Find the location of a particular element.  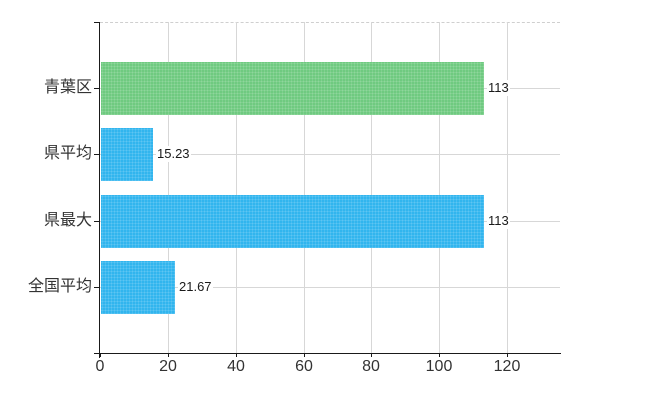

y-axis-line is located at coordinates (99, 190).